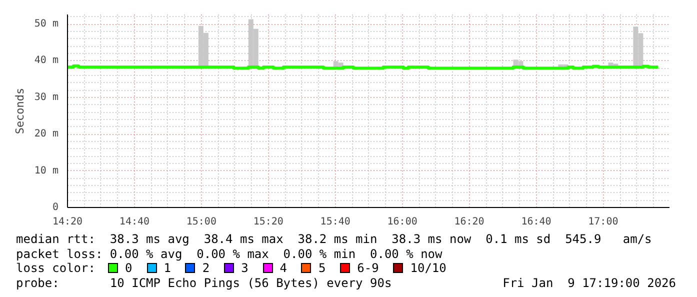  I want to click on legend-label: 5, so click(322, 268).